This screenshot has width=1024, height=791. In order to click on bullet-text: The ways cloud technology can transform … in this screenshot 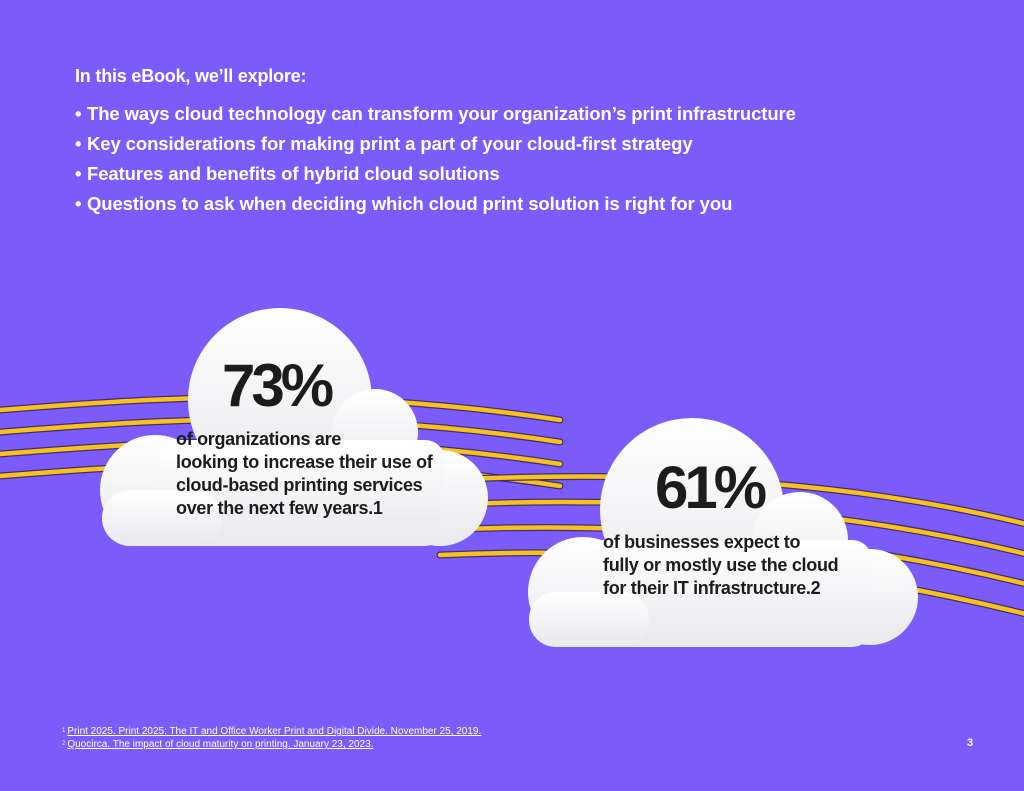, I will do `click(441, 113)`.